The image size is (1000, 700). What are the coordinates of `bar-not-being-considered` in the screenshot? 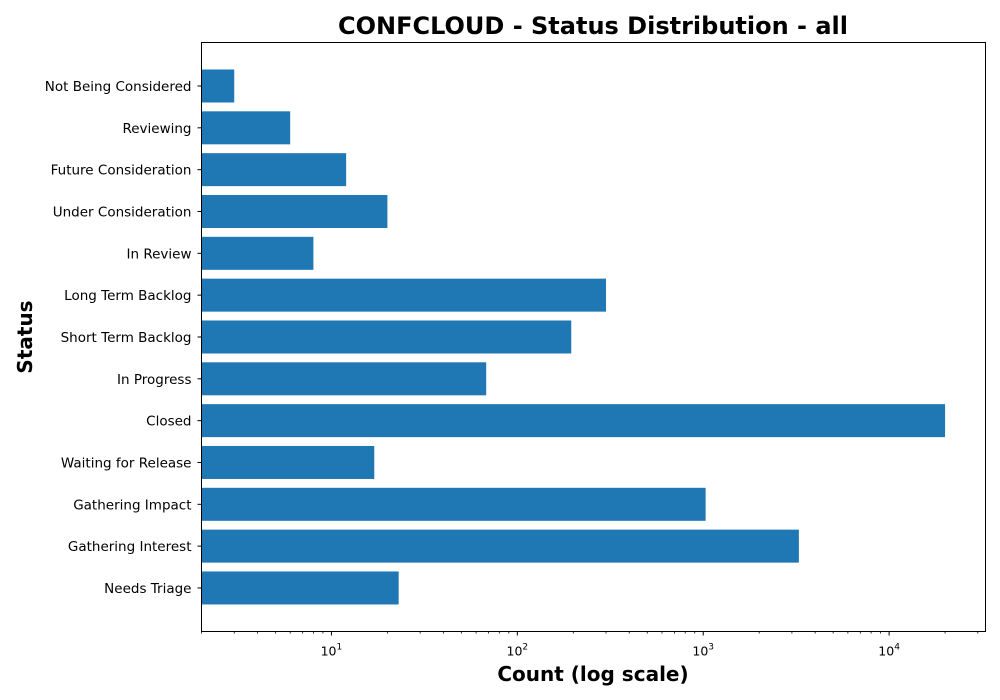 It's located at (218, 86).